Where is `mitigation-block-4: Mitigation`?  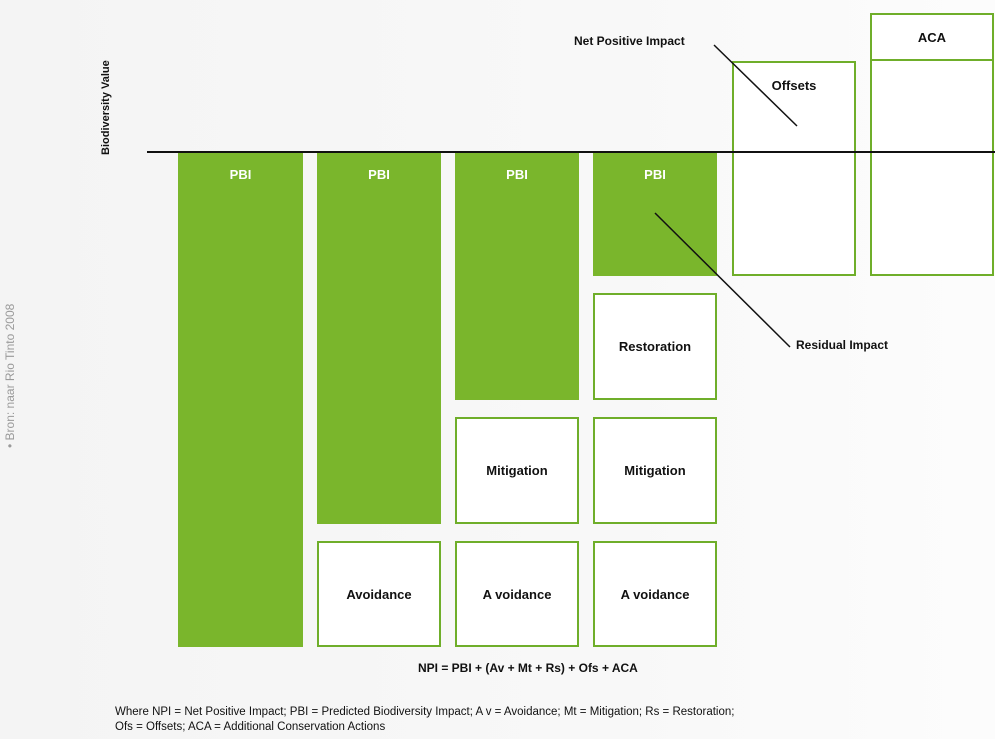
mitigation-block-4: Mitigation is located at coordinates (655, 470).